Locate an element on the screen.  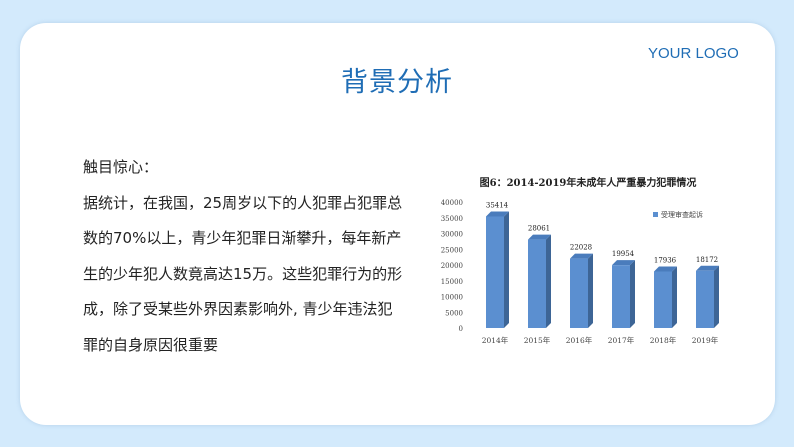
y-tick-label: 25000 is located at coordinates (452, 250).